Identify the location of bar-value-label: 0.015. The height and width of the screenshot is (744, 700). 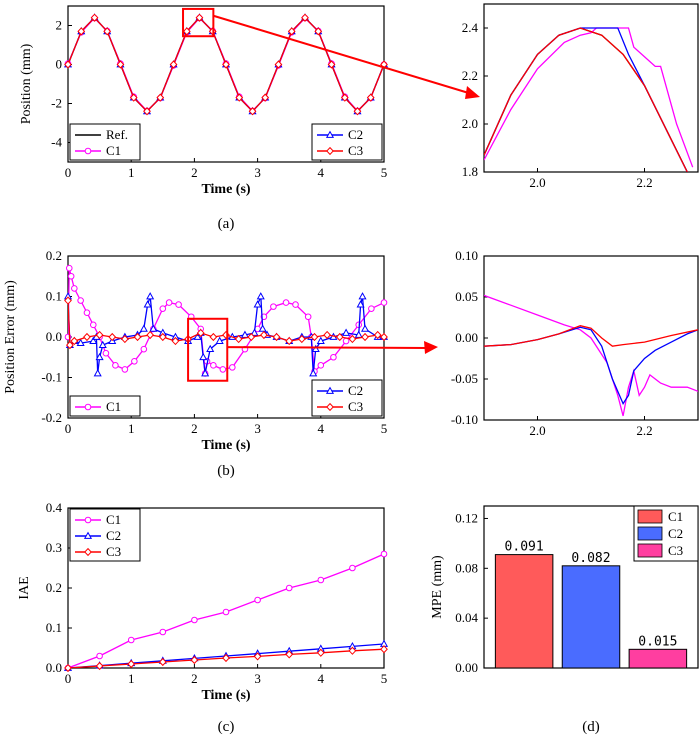
(657, 641).